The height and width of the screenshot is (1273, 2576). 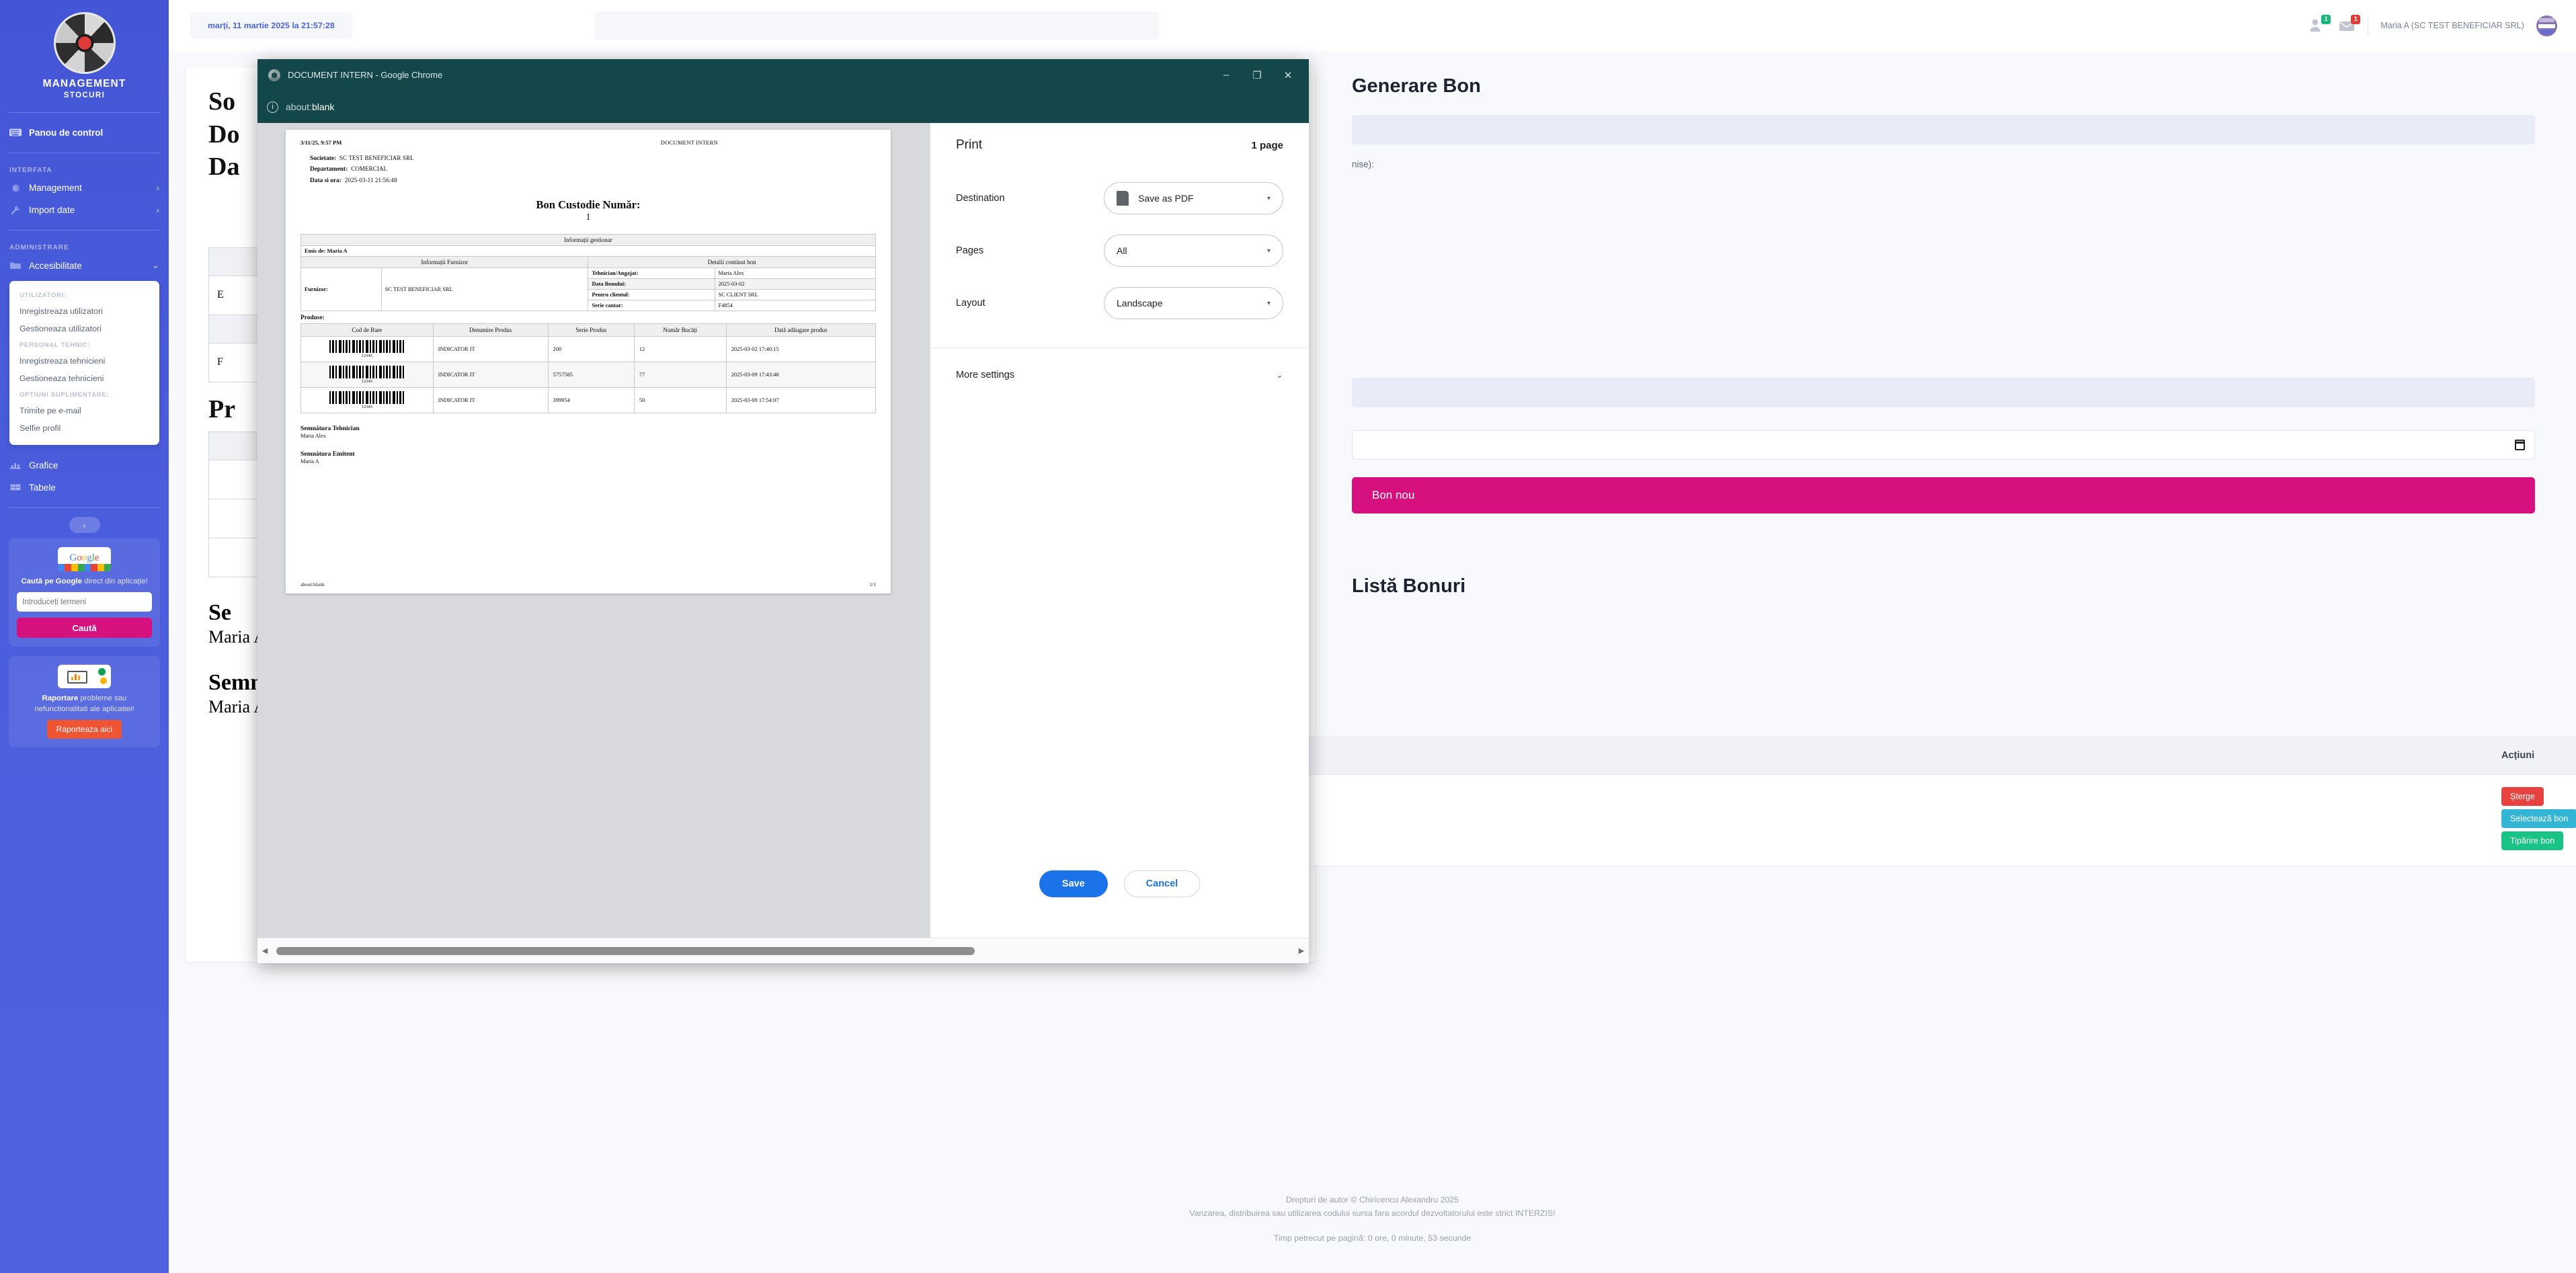 What do you see at coordinates (313, 436) in the screenshot?
I see `sig-tech-name: Maria Alex` at bounding box center [313, 436].